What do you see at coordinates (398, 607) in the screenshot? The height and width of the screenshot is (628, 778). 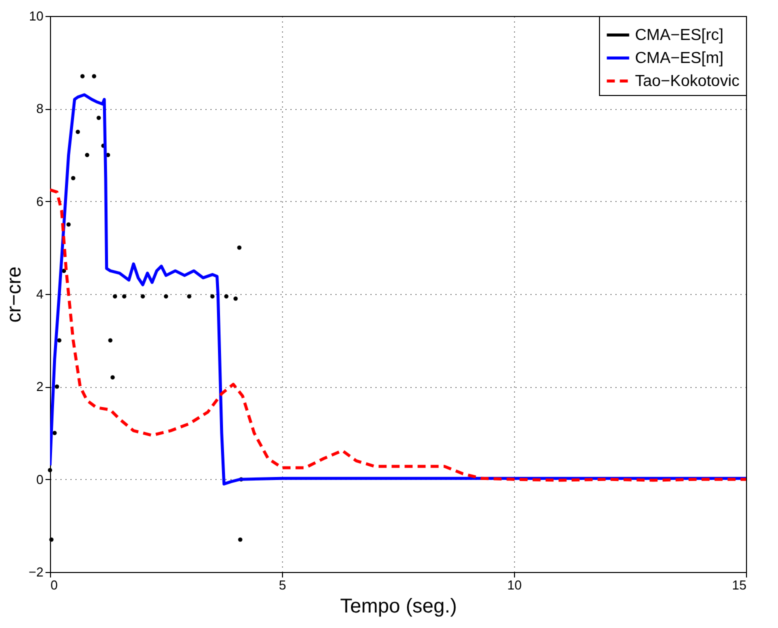 I see `x-axis-title: Tempo (seg.)` at bounding box center [398, 607].